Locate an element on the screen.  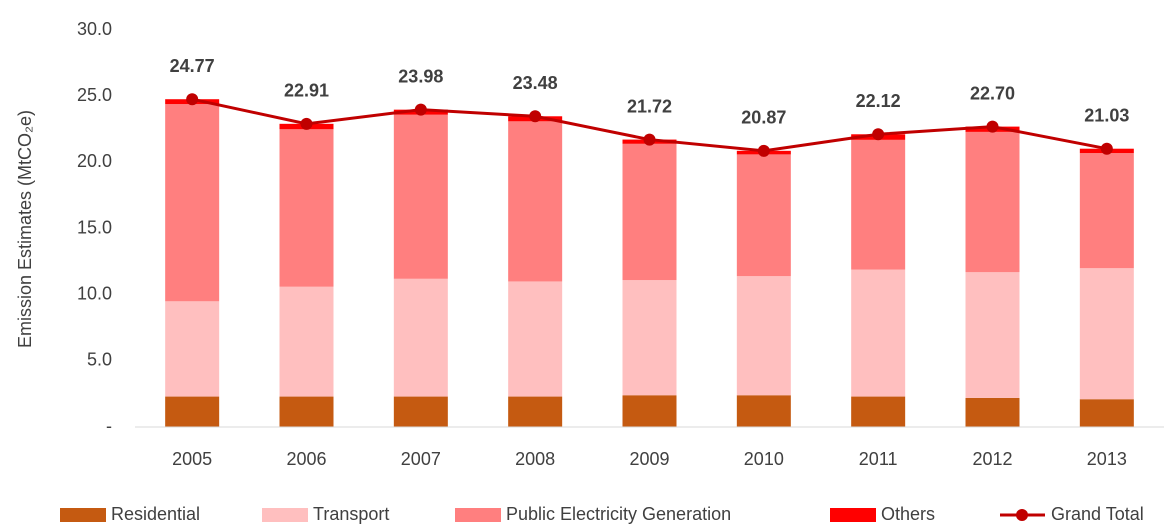
data-label: 21.03 is located at coordinates (1106, 115).